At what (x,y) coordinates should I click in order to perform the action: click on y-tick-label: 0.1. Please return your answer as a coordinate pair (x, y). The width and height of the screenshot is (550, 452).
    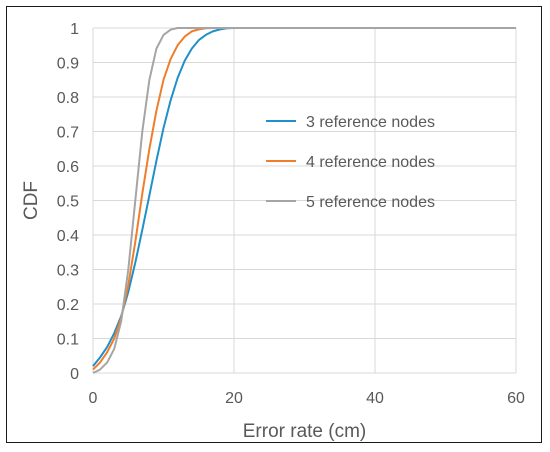
    Looking at the image, I should click on (68, 340).